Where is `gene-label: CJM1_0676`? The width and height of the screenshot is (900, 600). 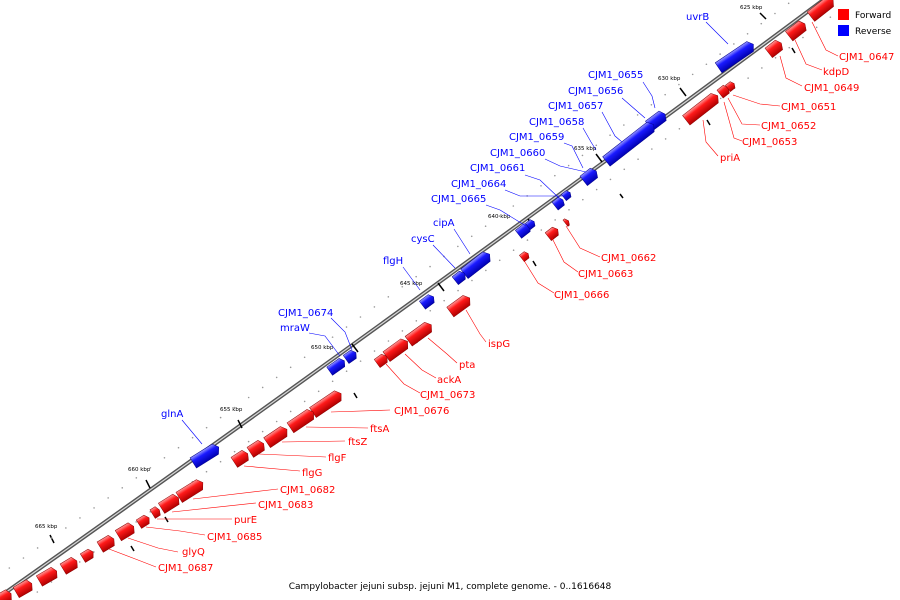
gene-label: CJM1_0676 is located at coordinates (421, 411).